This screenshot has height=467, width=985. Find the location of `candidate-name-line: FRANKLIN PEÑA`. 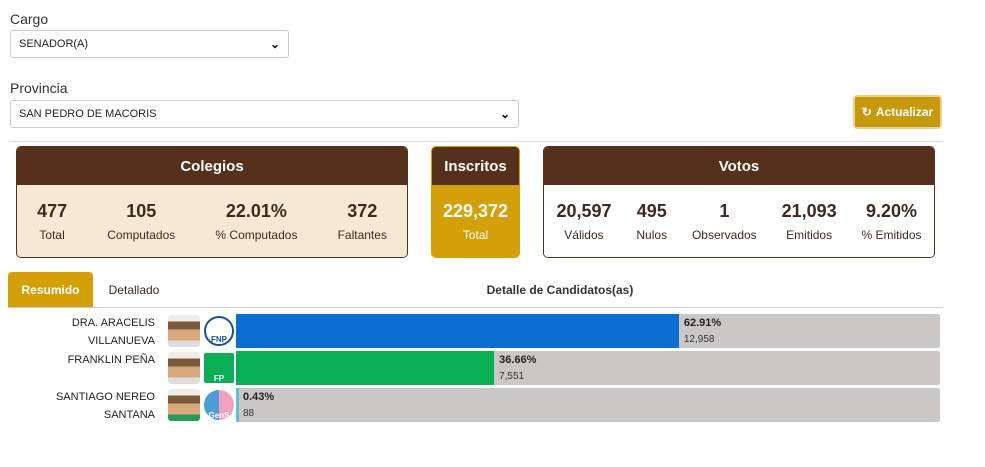

candidate-name-line: FRANKLIN PEÑA is located at coordinates (111, 360).